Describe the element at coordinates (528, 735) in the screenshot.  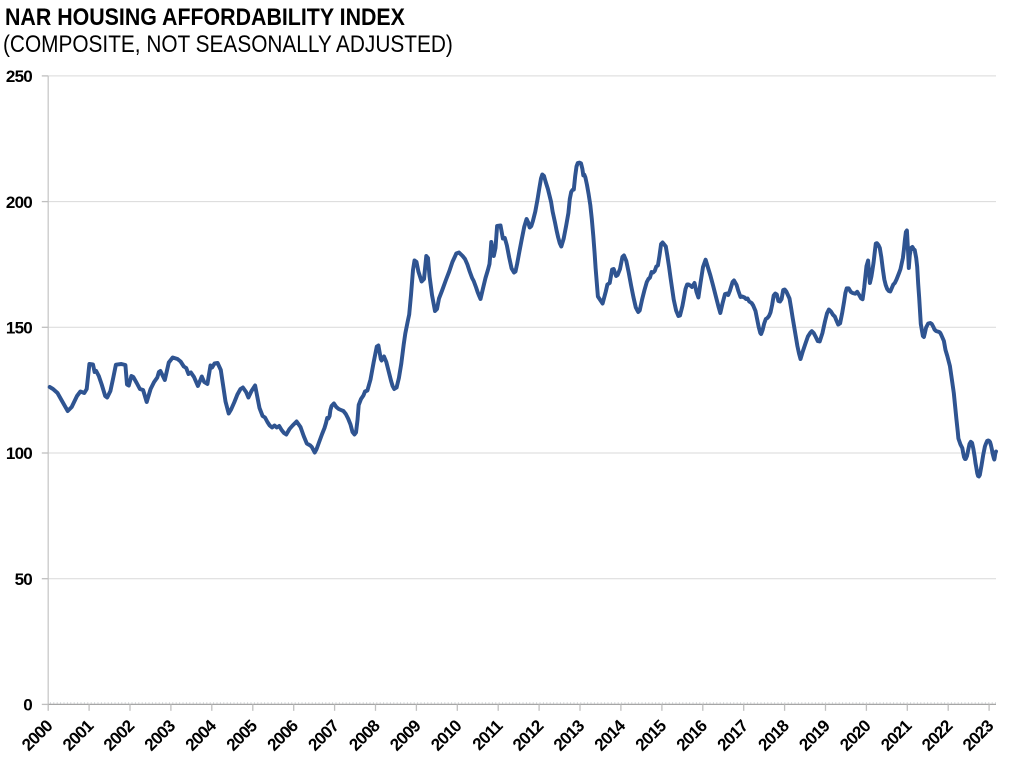
I see `svg-text: 2012` at that location.